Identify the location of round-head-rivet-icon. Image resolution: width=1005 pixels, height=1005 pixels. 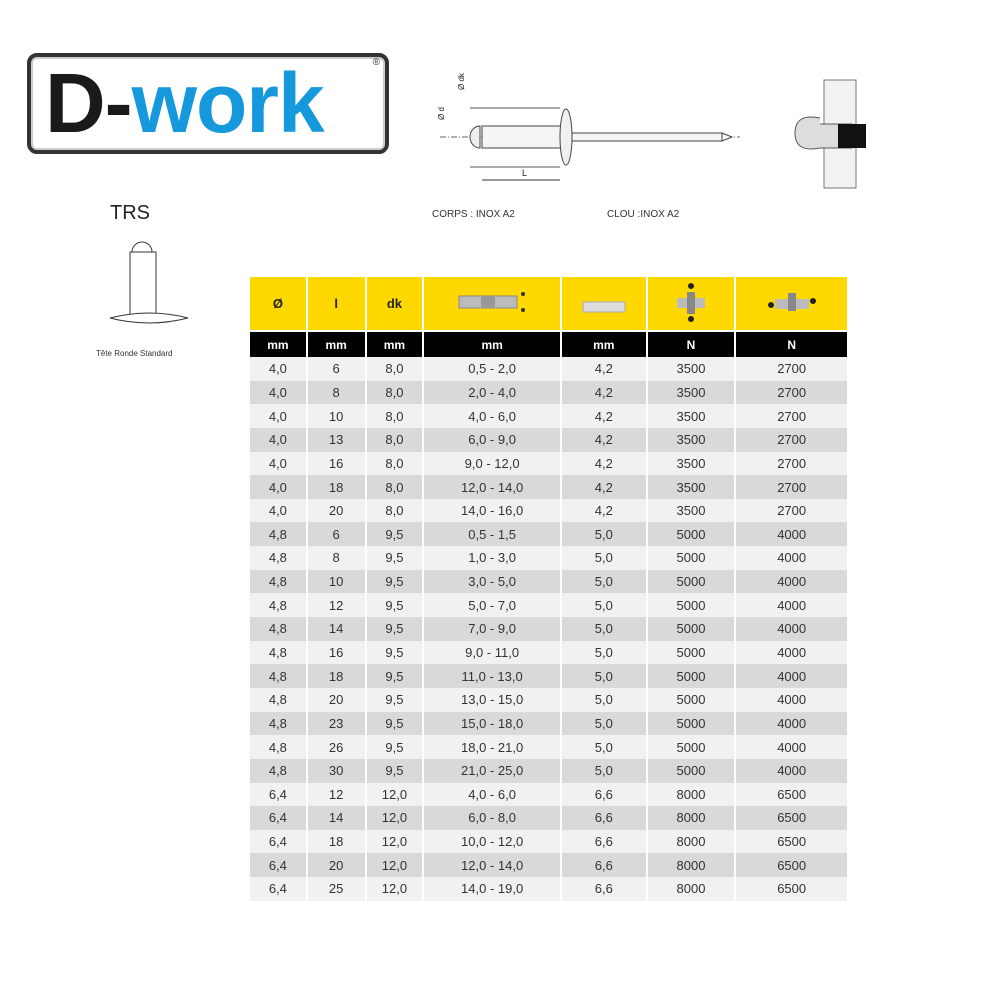
(149, 282).